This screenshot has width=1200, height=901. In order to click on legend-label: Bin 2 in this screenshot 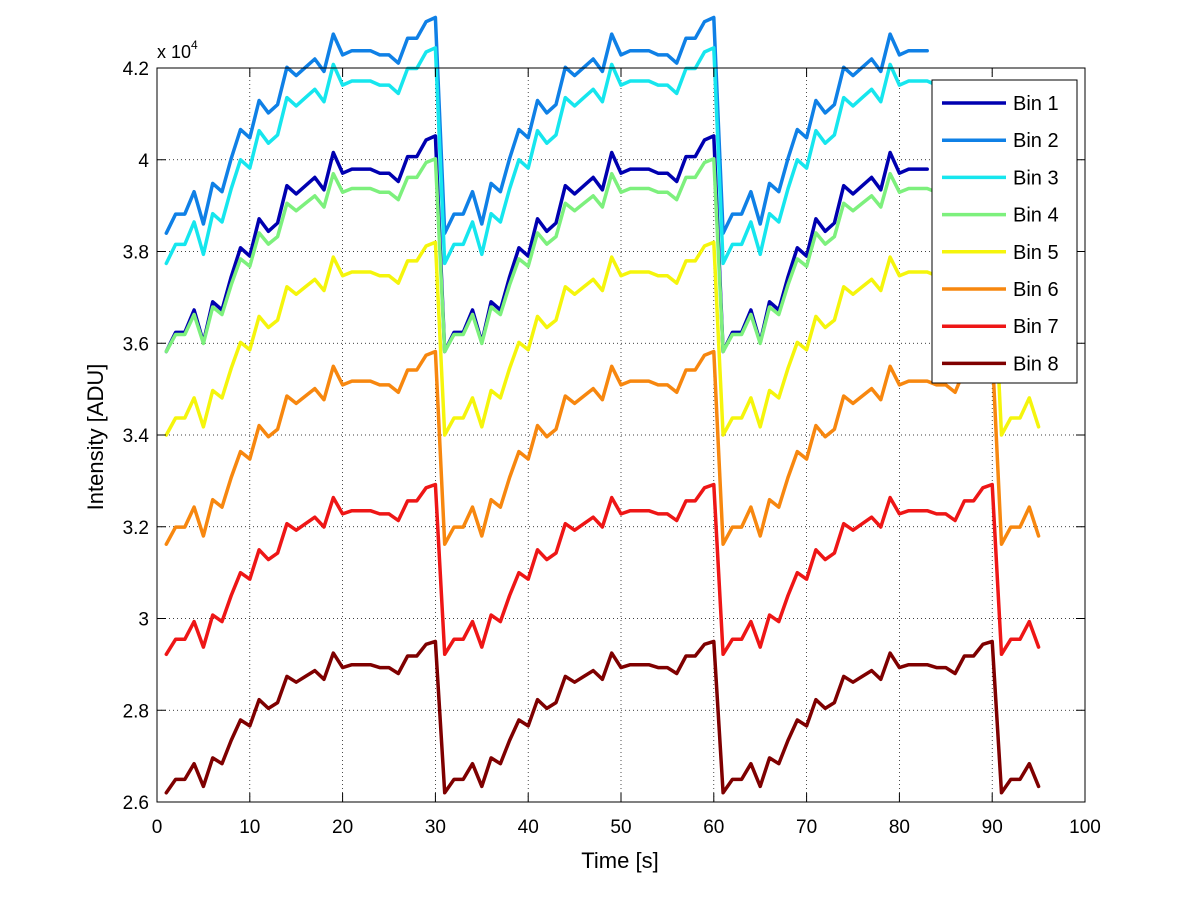, I will do `click(1036, 141)`.